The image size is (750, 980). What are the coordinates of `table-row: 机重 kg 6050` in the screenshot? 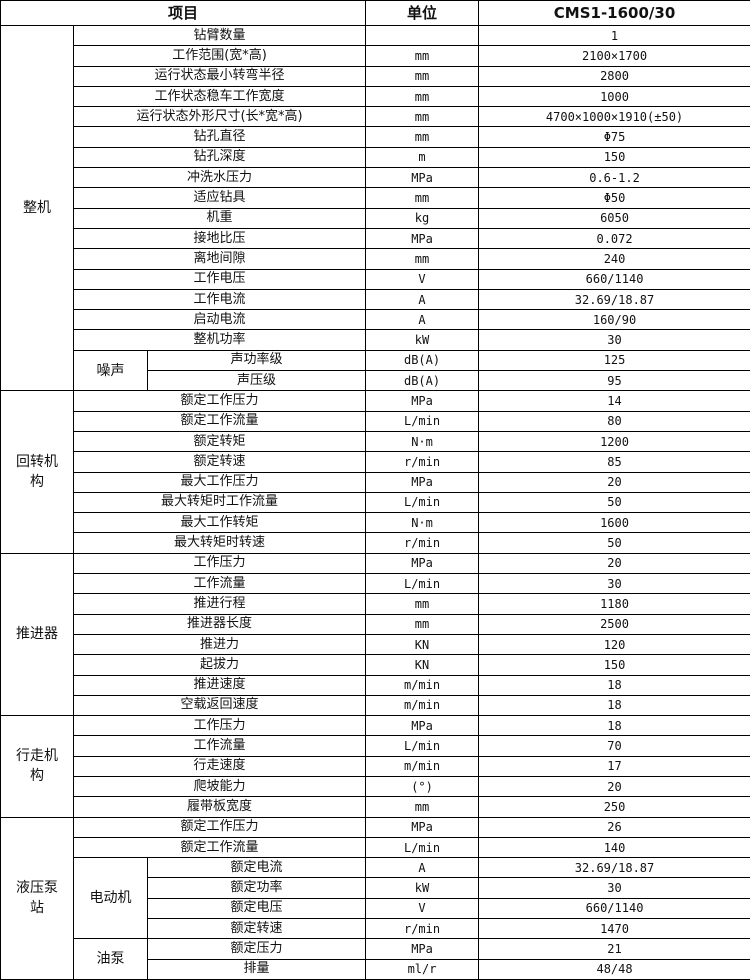 It's located at (375, 218).